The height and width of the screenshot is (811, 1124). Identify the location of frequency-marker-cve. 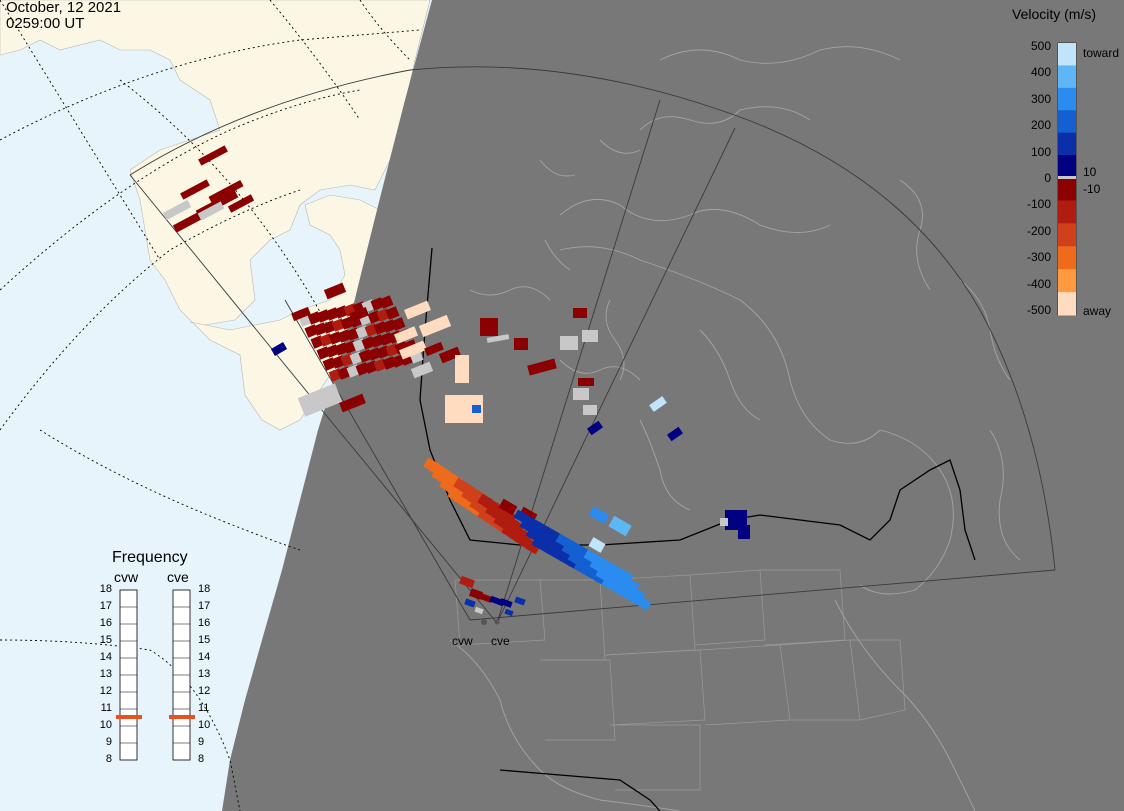
(182, 717).